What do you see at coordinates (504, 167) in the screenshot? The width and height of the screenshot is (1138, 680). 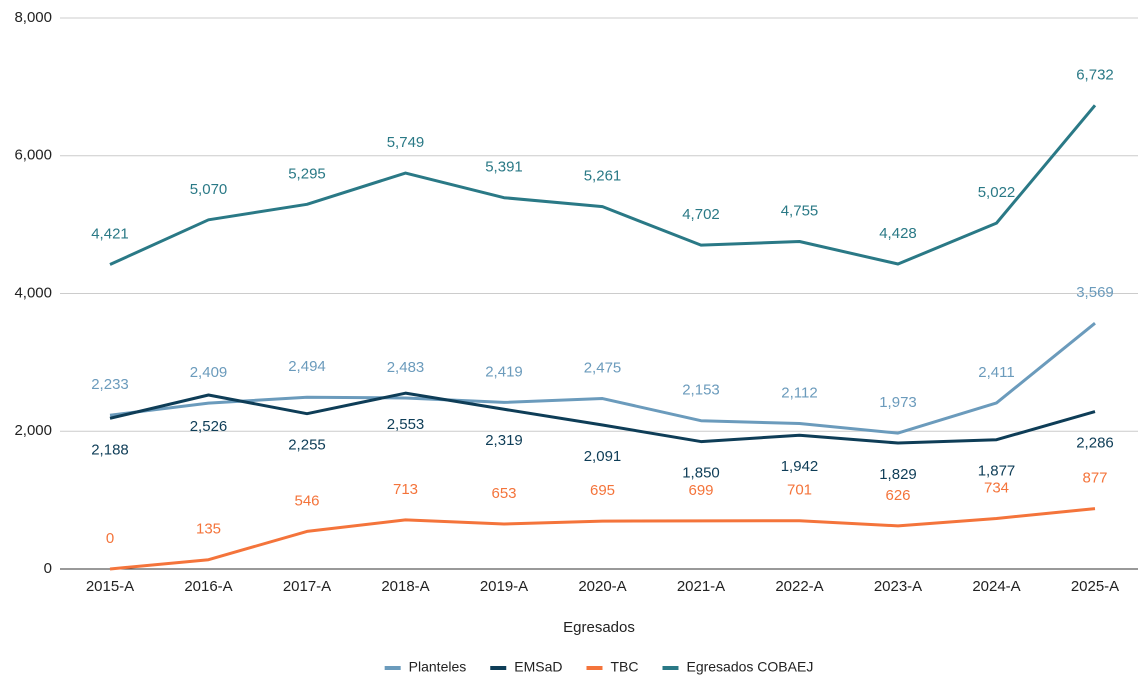 I see `data-label: 5,391` at bounding box center [504, 167].